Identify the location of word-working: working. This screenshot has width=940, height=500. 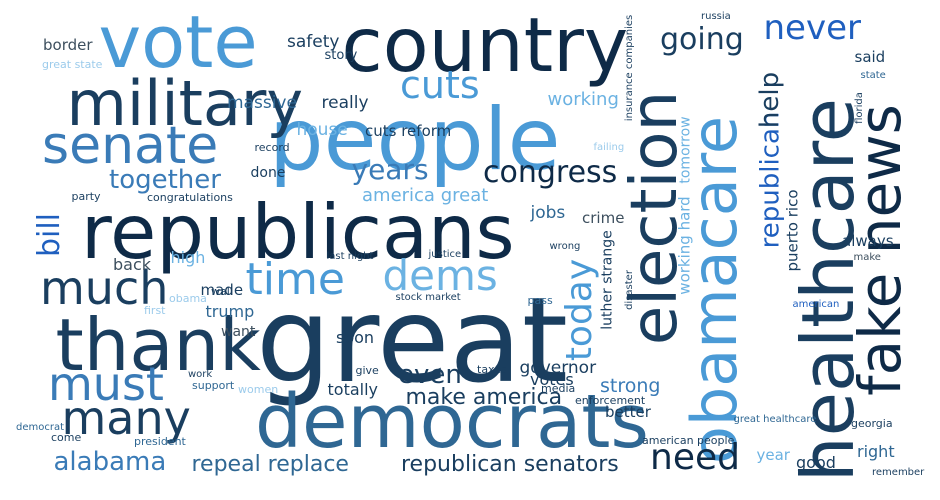
(583, 99).